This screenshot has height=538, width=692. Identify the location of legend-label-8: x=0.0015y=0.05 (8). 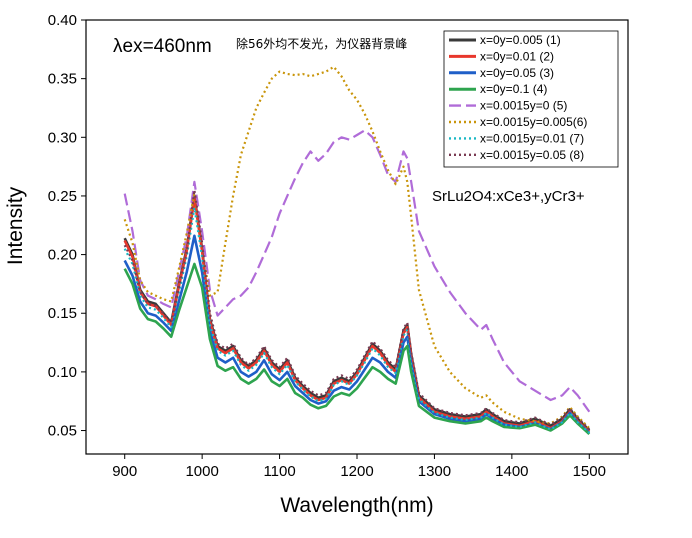
(532, 155).